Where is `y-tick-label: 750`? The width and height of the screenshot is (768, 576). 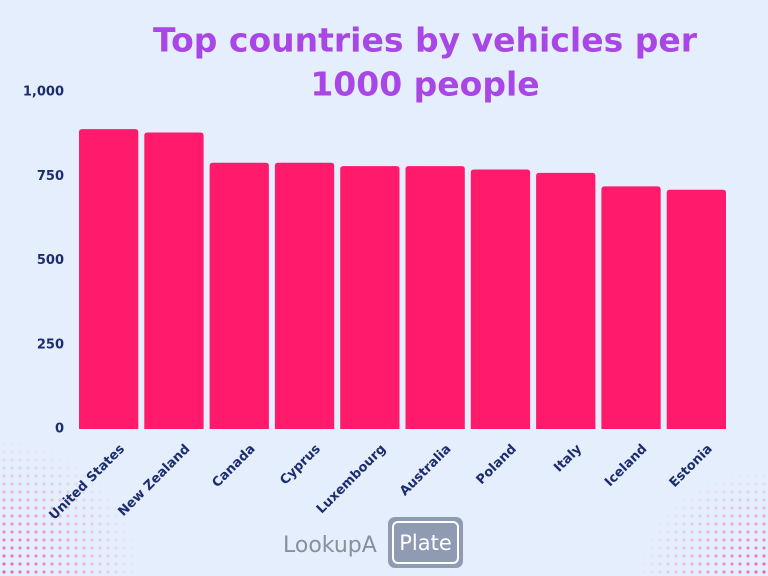 y-tick-label: 750 is located at coordinates (50, 176).